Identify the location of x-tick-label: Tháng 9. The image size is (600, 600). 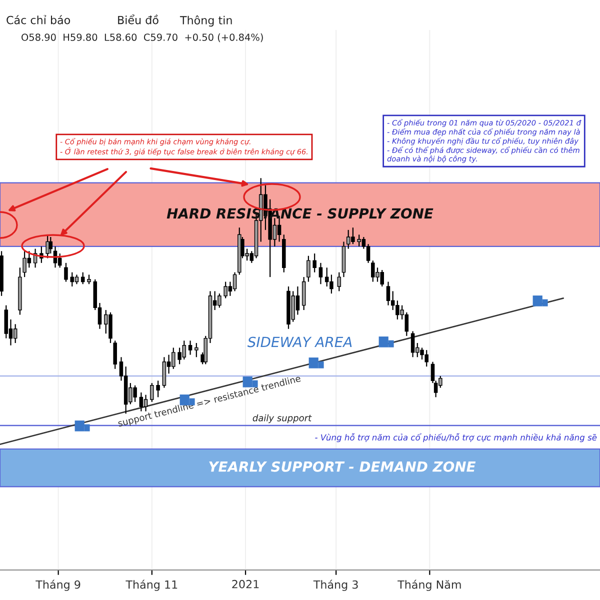
(58, 585).